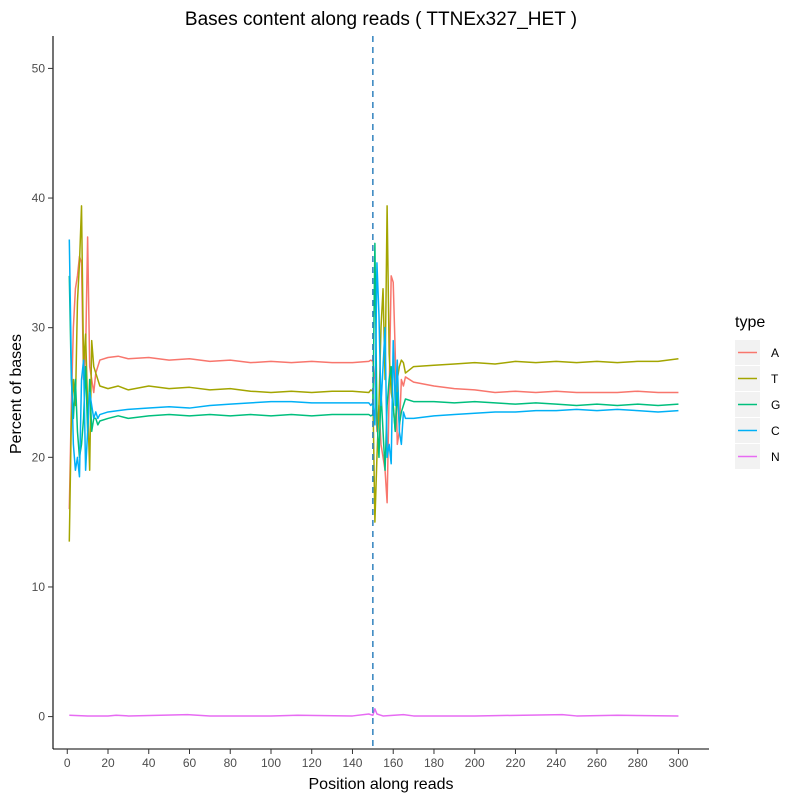  Describe the element at coordinates (750, 322) in the screenshot. I see `legend-title: type` at that location.